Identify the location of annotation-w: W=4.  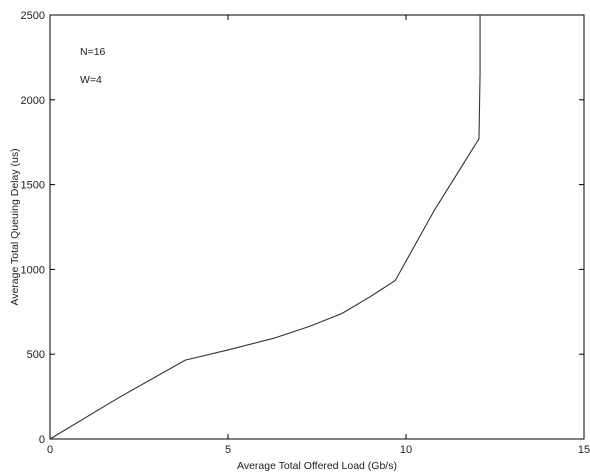
(91, 80).